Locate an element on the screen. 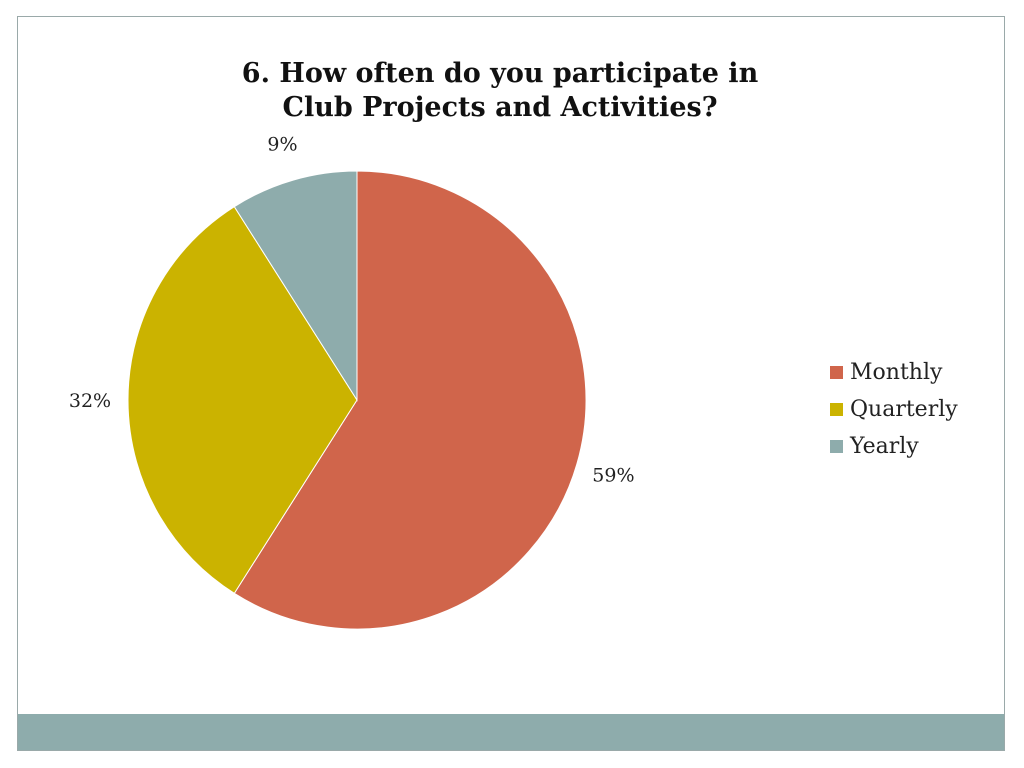  legend-swatch-yearly is located at coordinates (836, 446).